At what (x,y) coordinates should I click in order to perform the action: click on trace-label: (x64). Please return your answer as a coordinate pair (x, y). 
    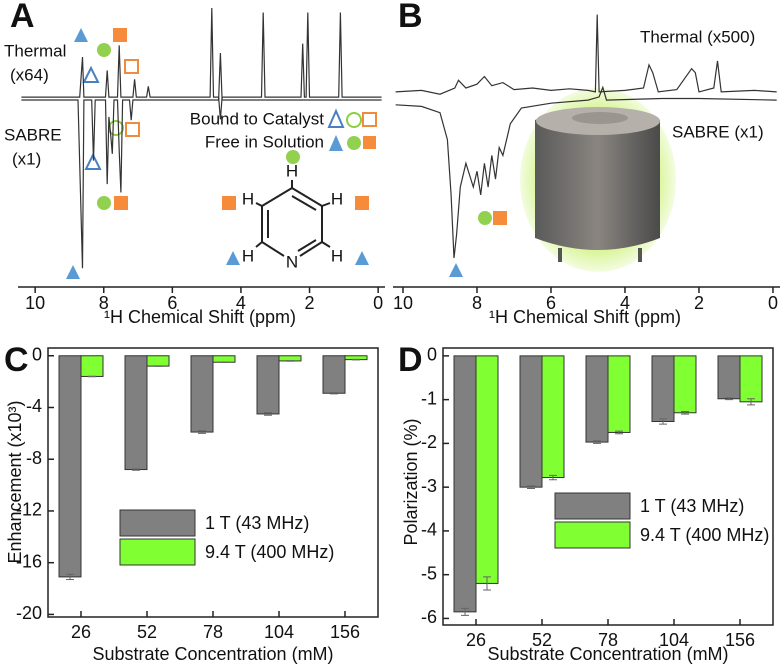
    Looking at the image, I should click on (29, 74).